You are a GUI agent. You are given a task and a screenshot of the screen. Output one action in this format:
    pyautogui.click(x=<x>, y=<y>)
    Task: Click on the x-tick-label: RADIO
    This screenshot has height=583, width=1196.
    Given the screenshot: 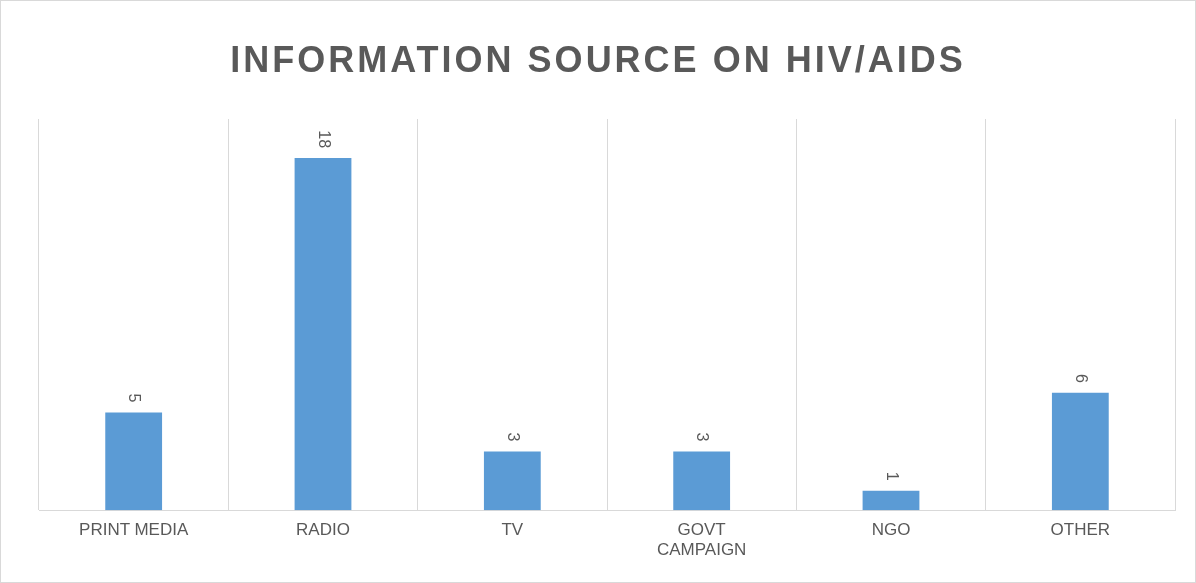 What is the action you would take?
    pyautogui.click(x=323, y=530)
    